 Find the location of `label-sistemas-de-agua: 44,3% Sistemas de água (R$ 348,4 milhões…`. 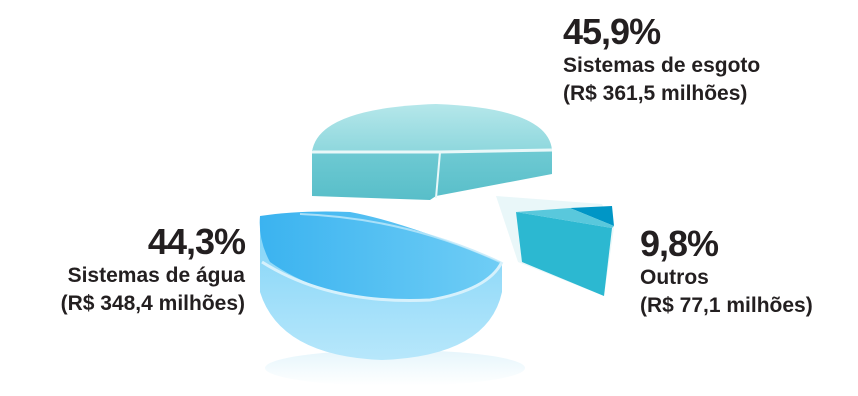

label-sistemas-de-agua: 44,3% Sistemas de água (R$ 348,4 milhões… is located at coordinates (153, 269).